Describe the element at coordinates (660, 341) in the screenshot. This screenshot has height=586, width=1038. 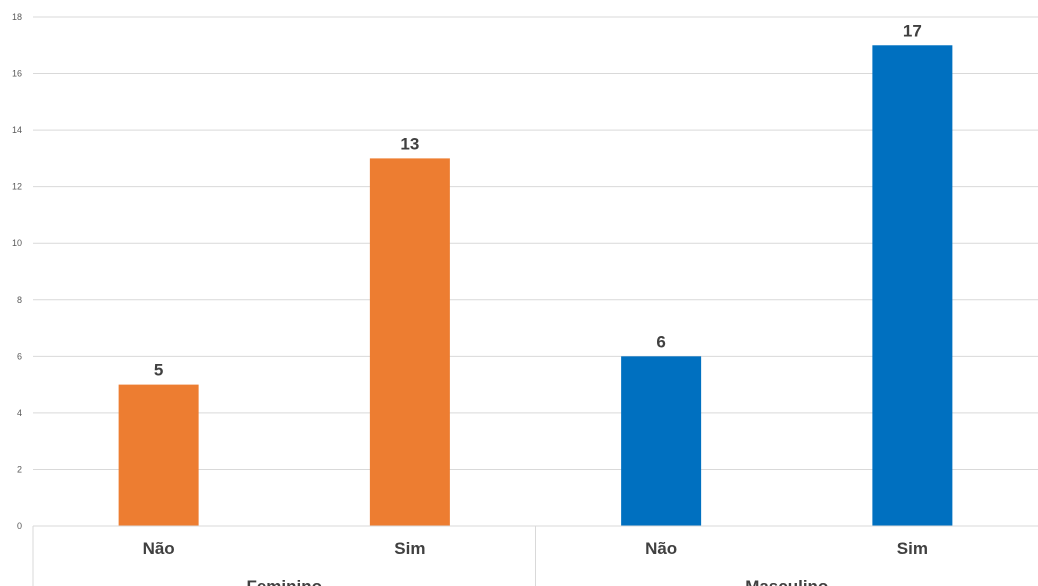
I see `data-label: 6` at that location.